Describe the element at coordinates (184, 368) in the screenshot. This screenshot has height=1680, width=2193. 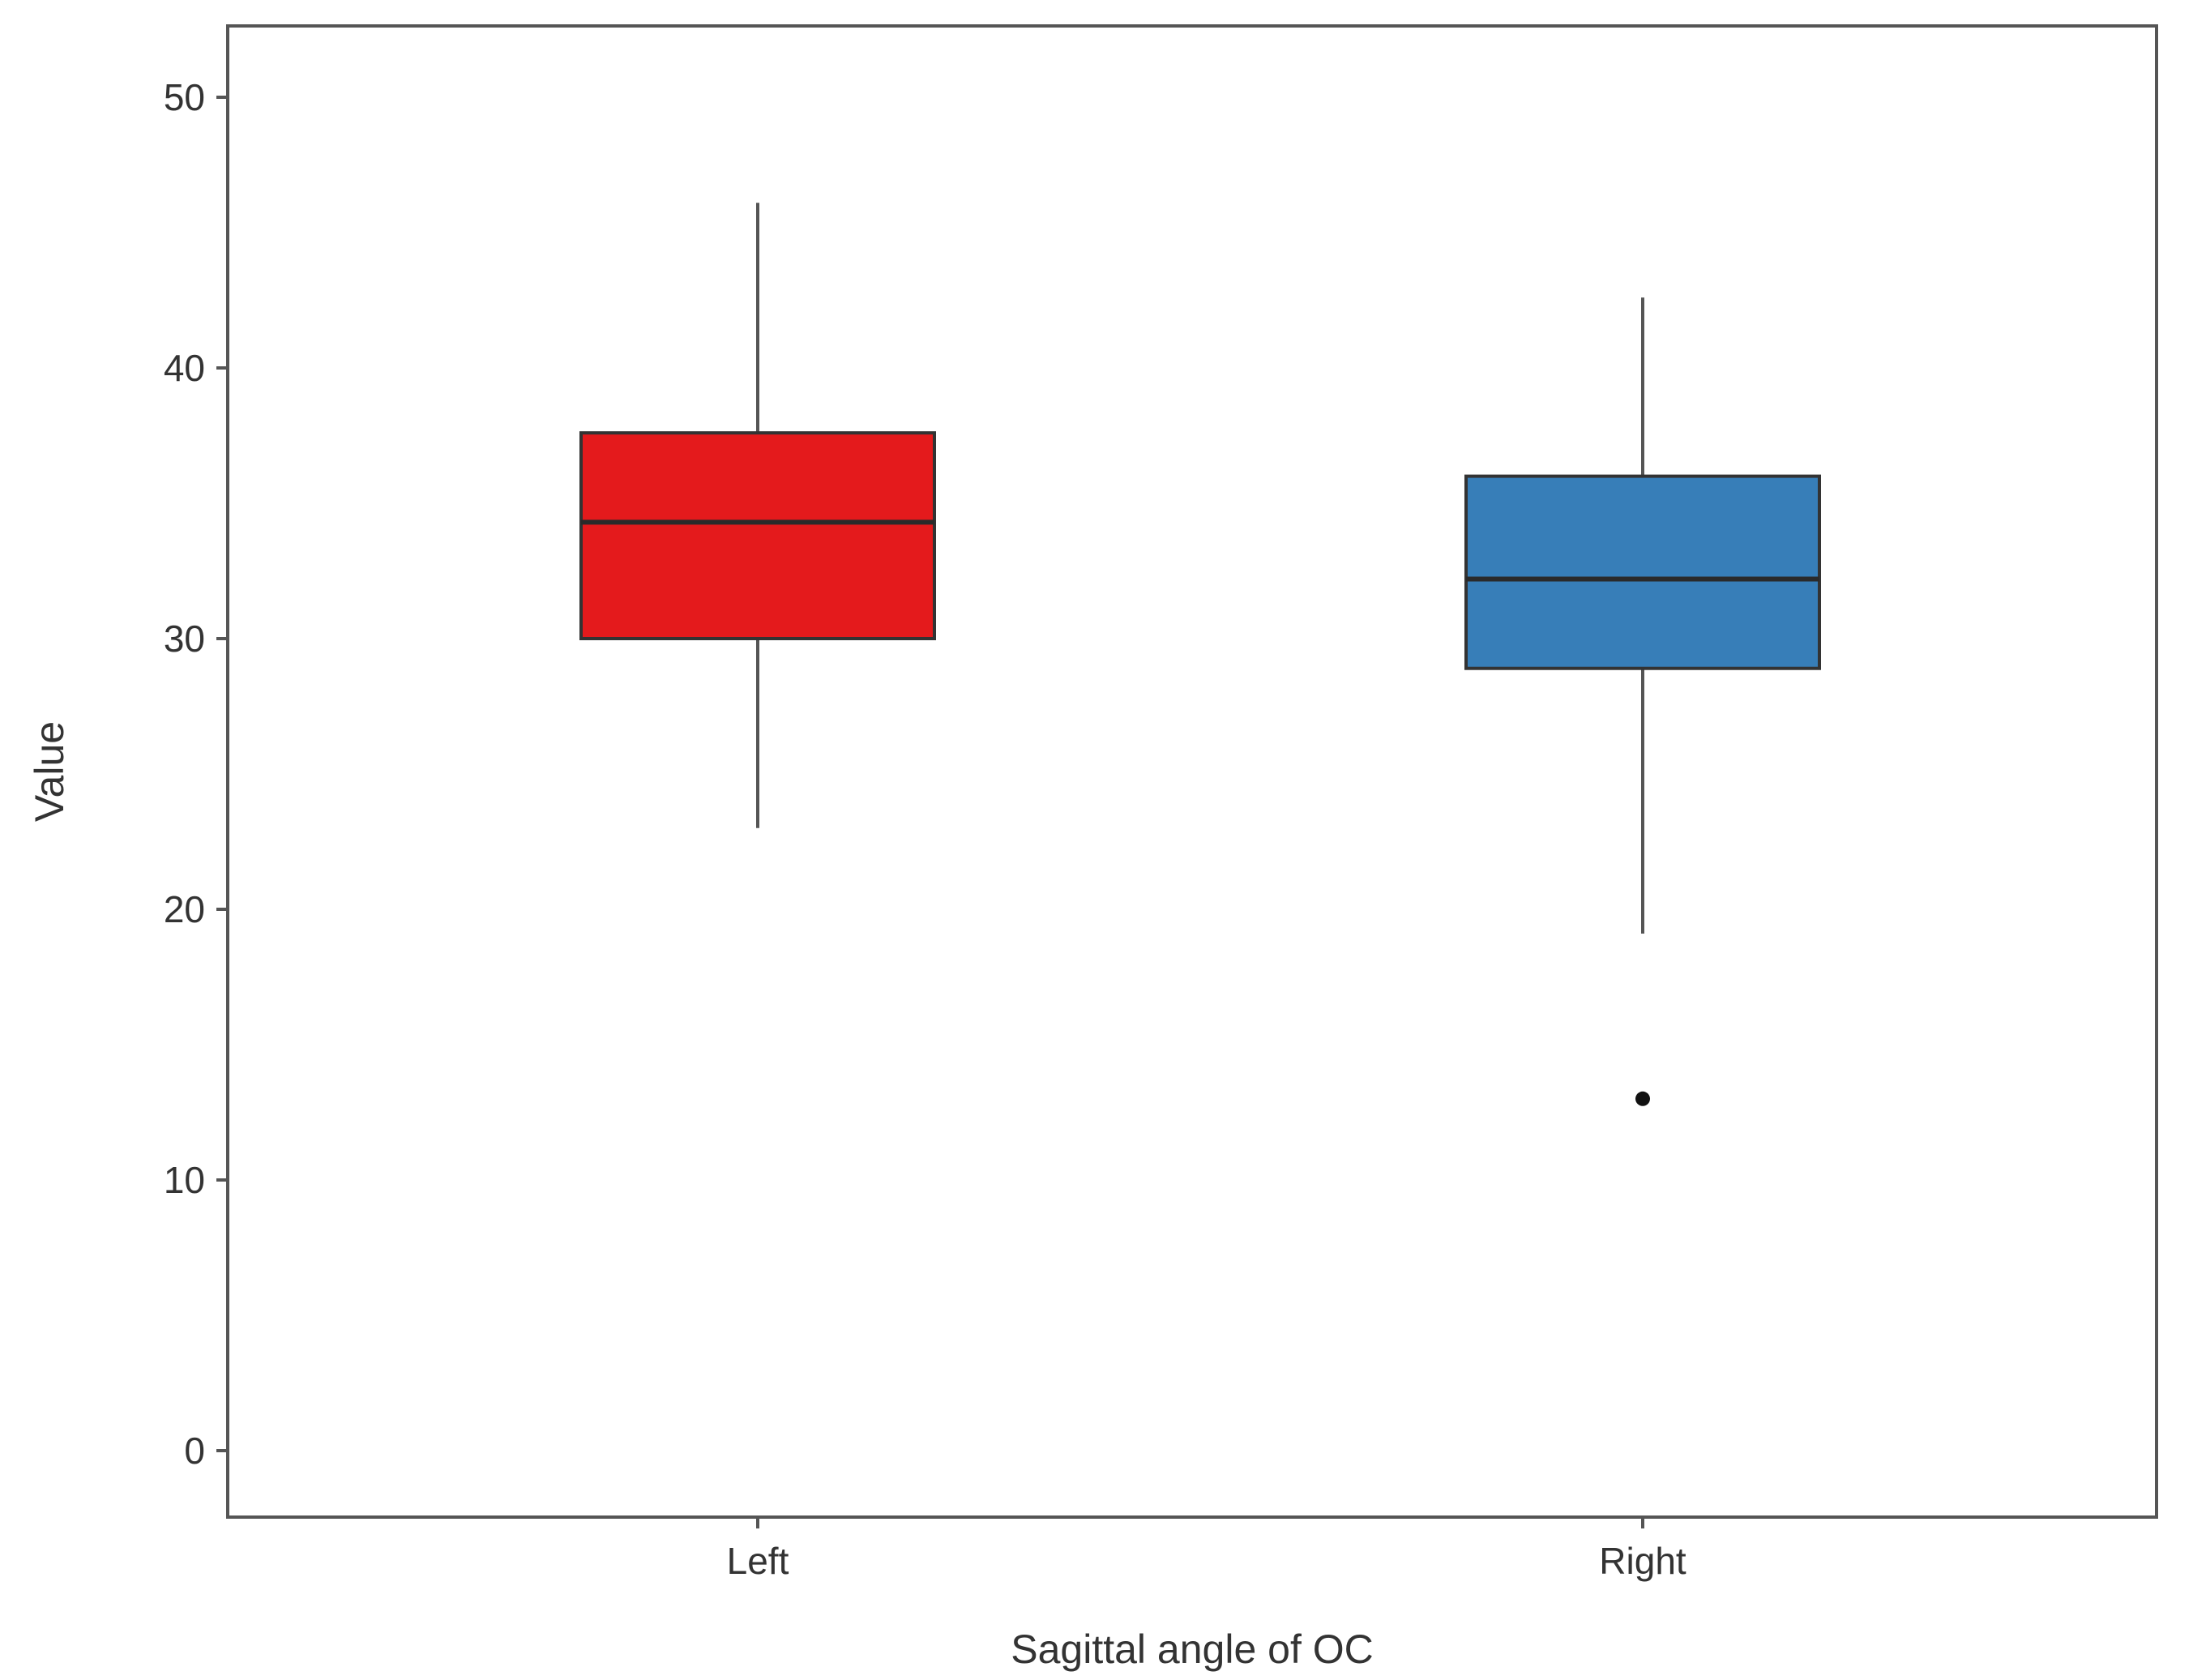
I see `y-tick-label-40: 40` at that location.